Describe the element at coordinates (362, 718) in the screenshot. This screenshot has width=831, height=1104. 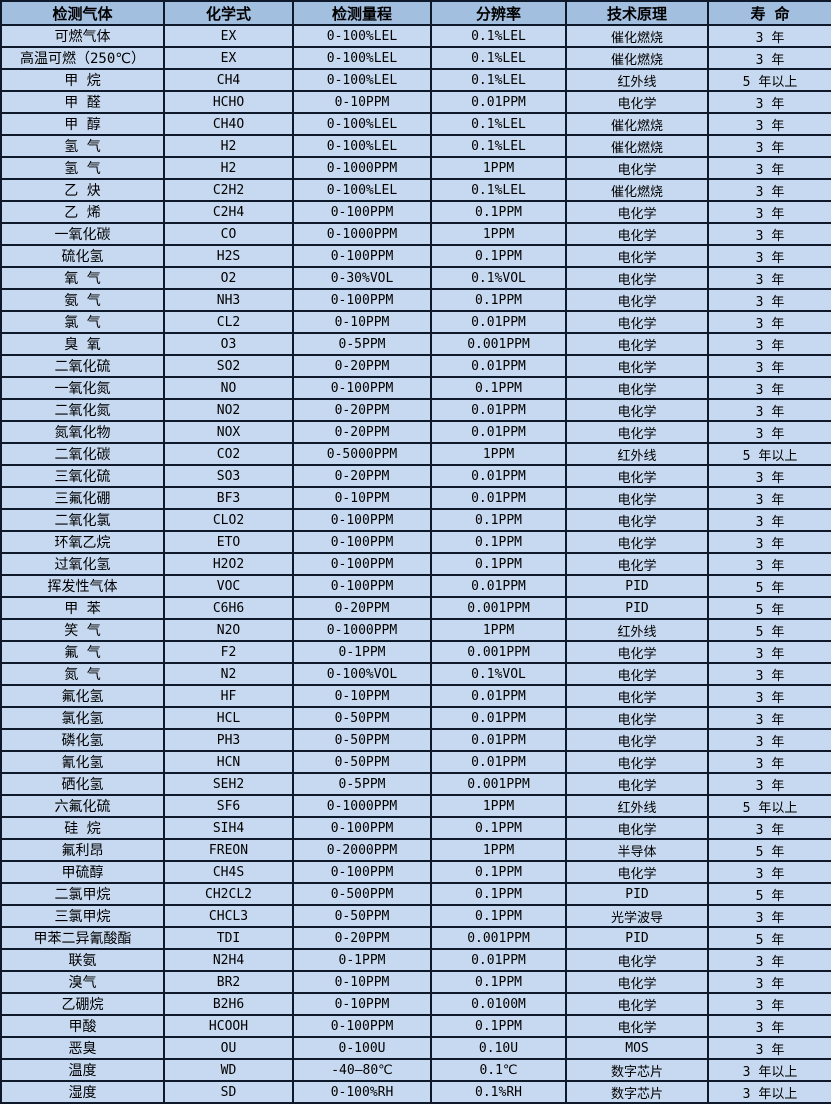
I see `cell-range: 0-50PPM` at that location.